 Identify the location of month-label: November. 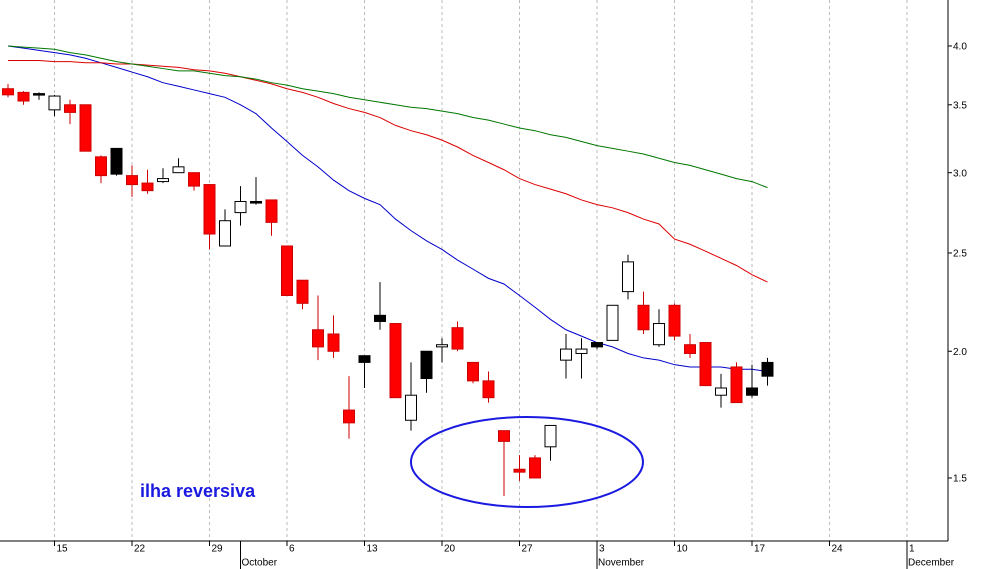
(621, 563).